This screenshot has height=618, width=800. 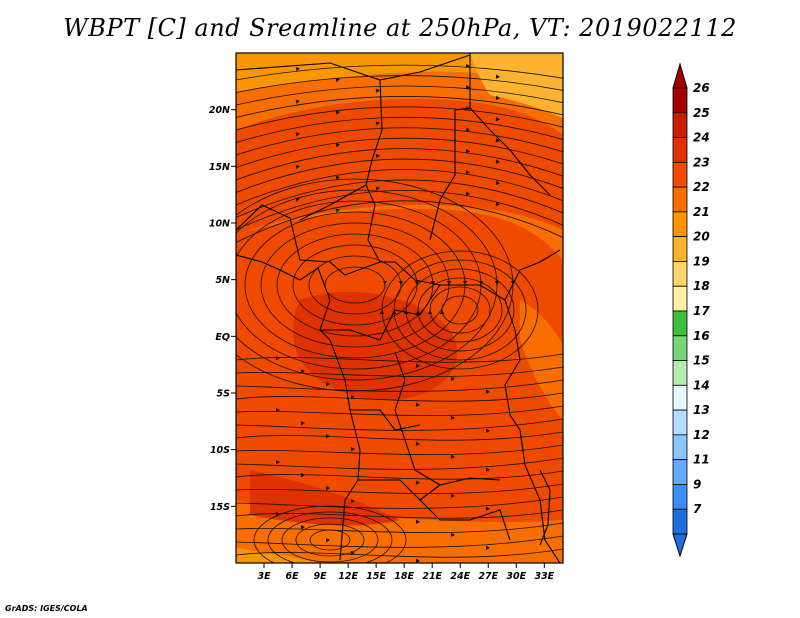 What do you see at coordinates (376, 576) in the screenshot?
I see `x-tick-label: 15E` at bounding box center [376, 576].